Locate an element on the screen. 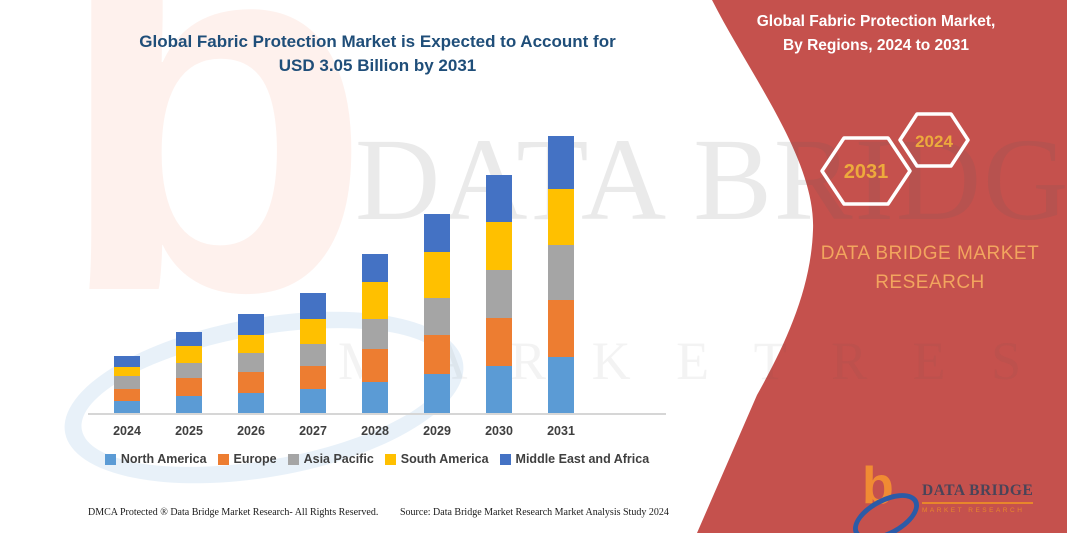 The image size is (1067, 533). hexagon-2024-label: 2024 is located at coordinates (934, 141).